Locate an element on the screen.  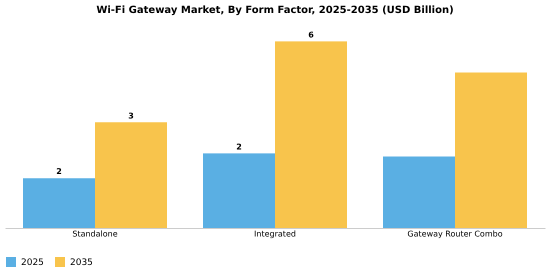
x-tick-label: Integrated is located at coordinates (275, 234).